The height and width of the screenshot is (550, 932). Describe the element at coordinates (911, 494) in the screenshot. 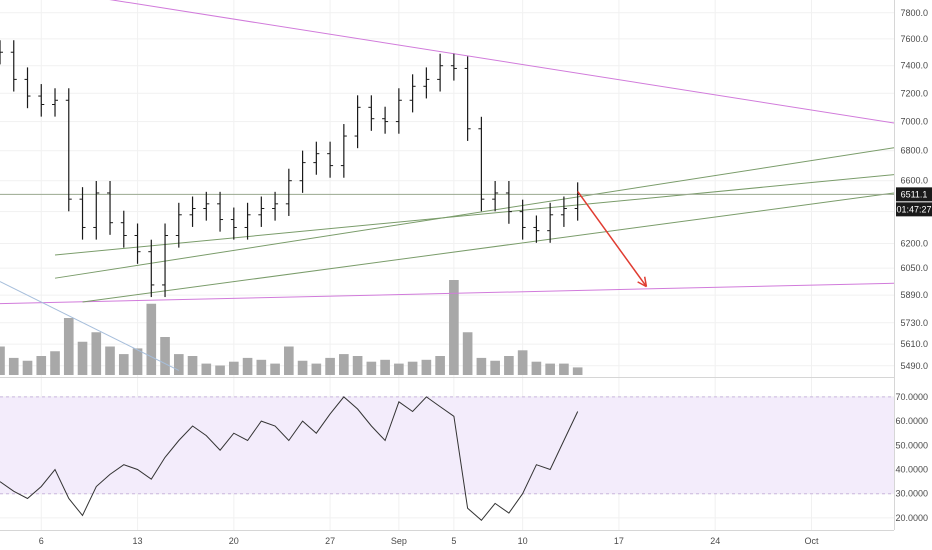

I see `rsi-tick-label: 30.0000` at that location.